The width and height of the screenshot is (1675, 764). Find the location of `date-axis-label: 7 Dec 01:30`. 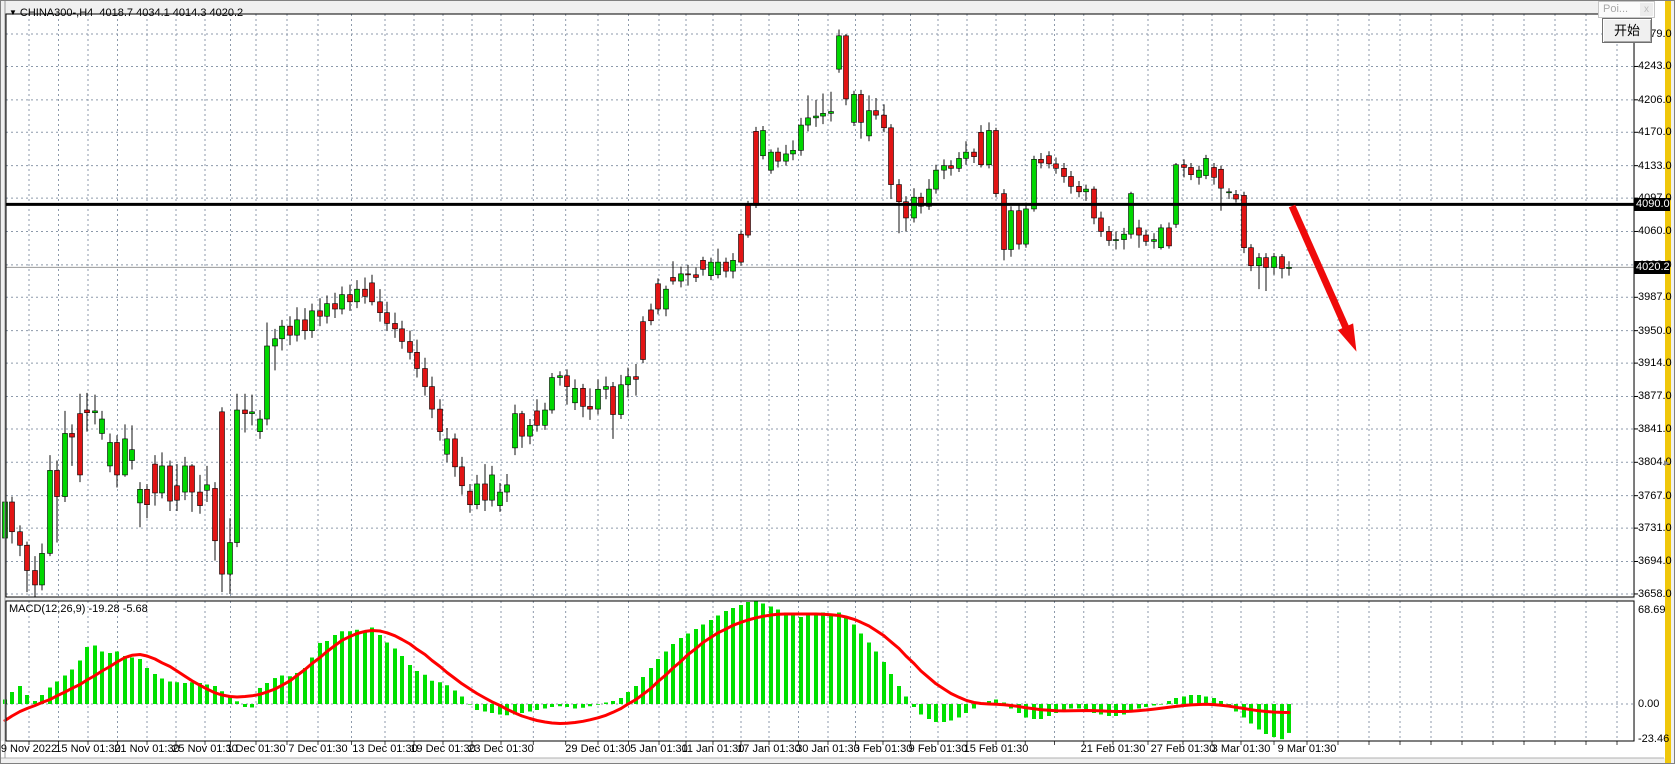

date-axis-label: 7 Dec 01:30 is located at coordinates (318, 749).